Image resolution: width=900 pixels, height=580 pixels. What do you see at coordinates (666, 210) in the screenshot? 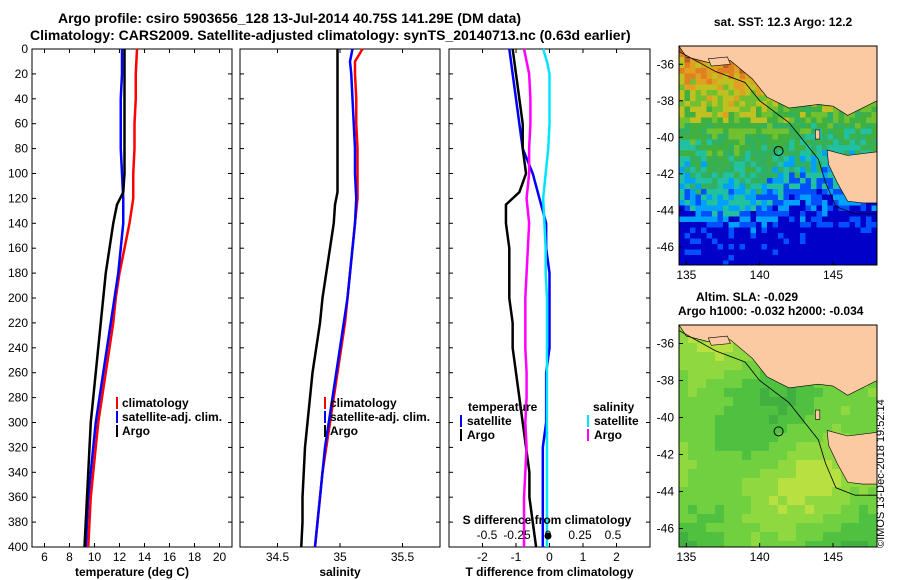
I see `map-y-tick-label: -44` at bounding box center [666, 210].